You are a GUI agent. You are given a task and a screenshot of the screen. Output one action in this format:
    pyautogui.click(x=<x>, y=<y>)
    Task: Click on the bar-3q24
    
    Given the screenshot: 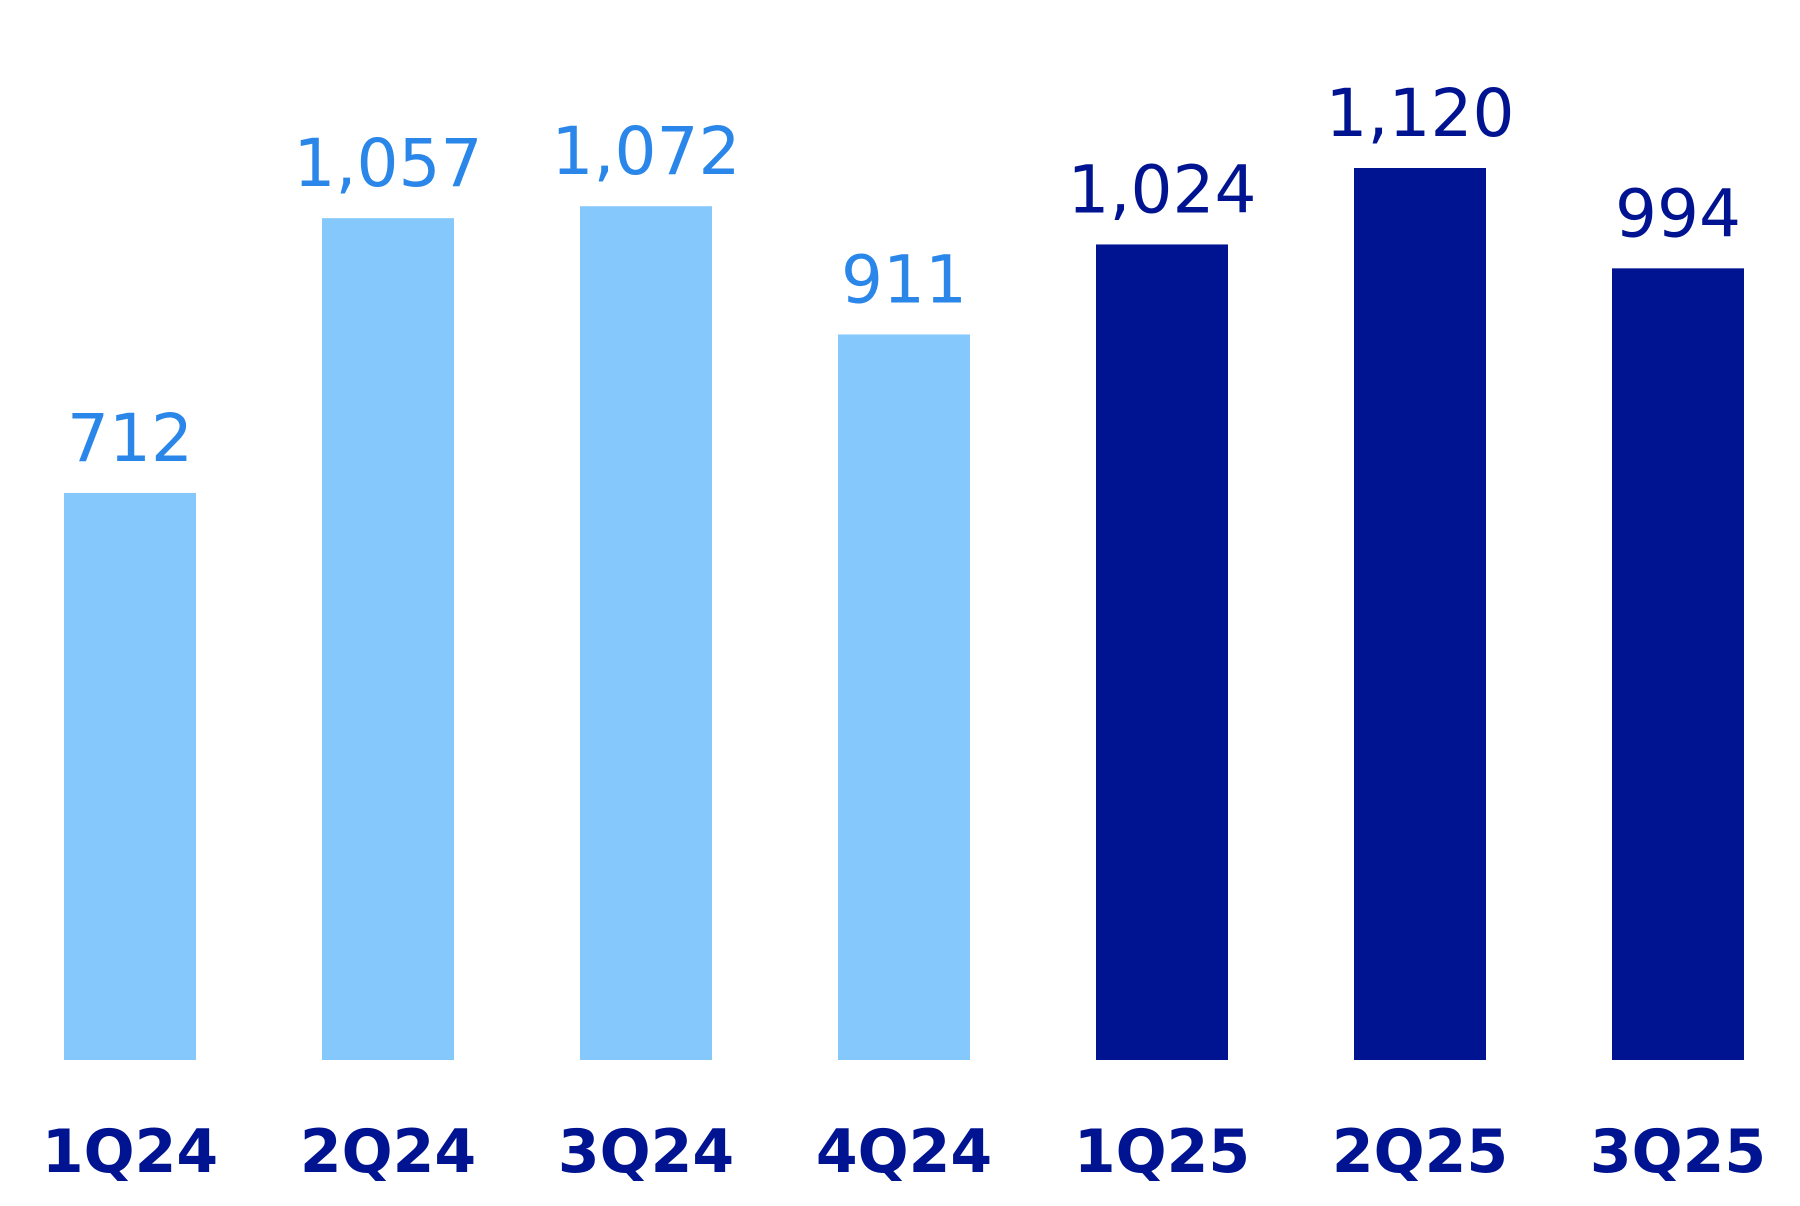 What is the action you would take?
    pyautogui.click(x=646, y=633)
    